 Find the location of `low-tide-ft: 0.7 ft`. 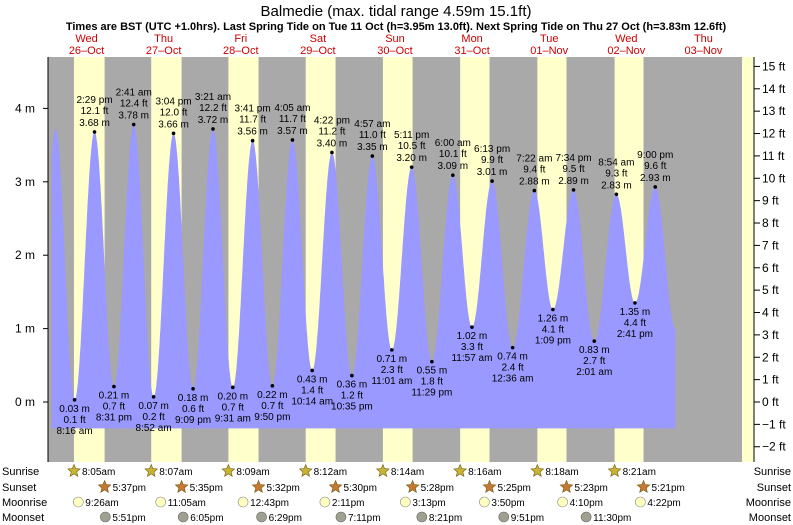

low-tide-ft: 0.7 ft is located at coordinates (233, 407).